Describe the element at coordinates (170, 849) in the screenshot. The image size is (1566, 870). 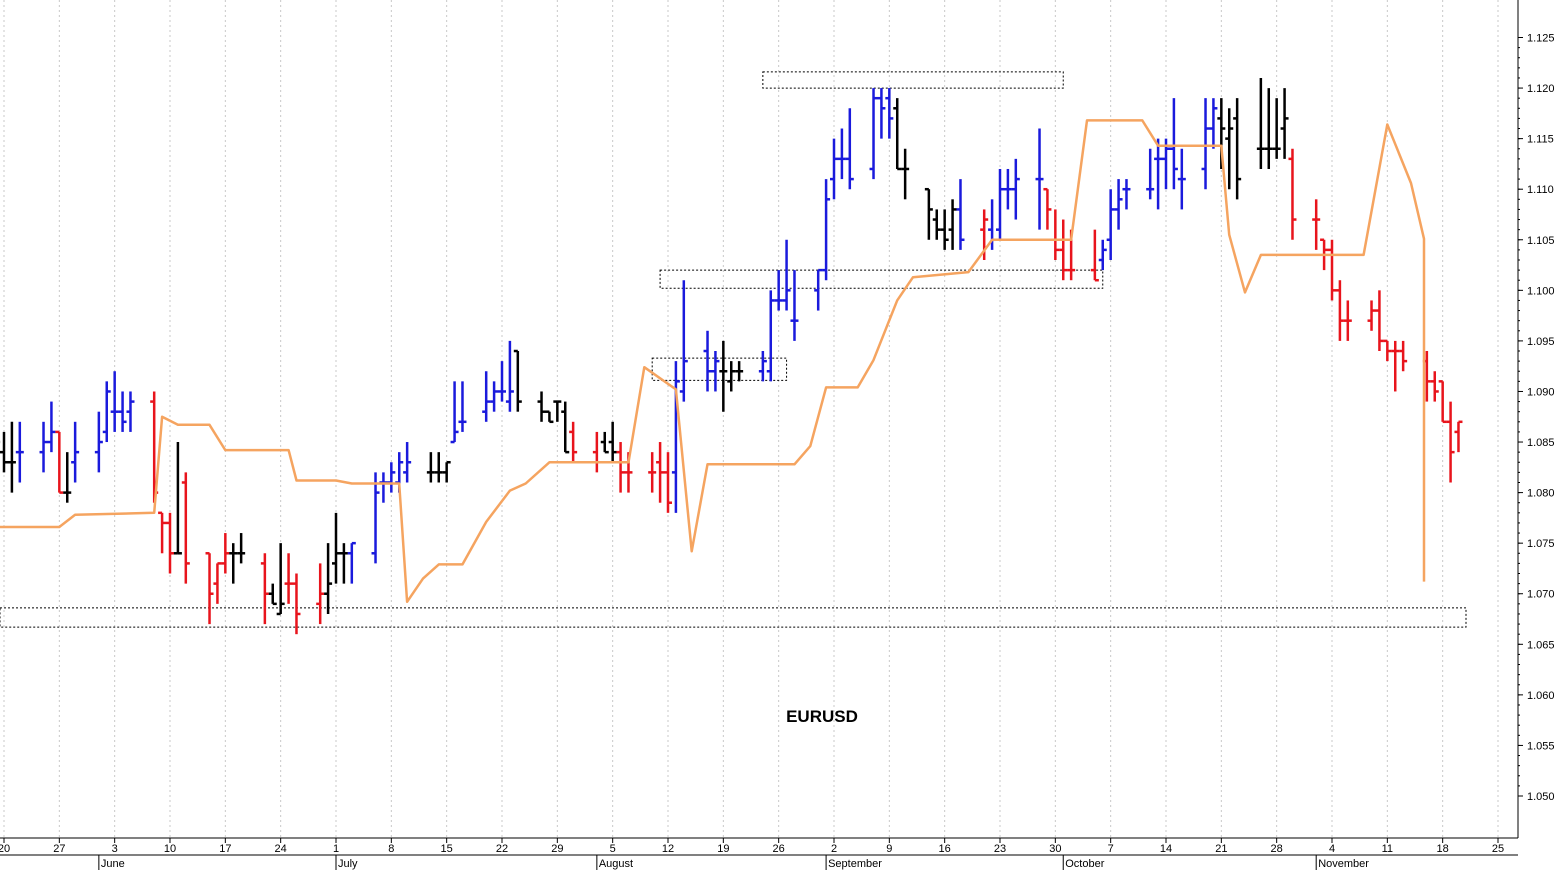
I see `x-tick-label: 10` at that location.